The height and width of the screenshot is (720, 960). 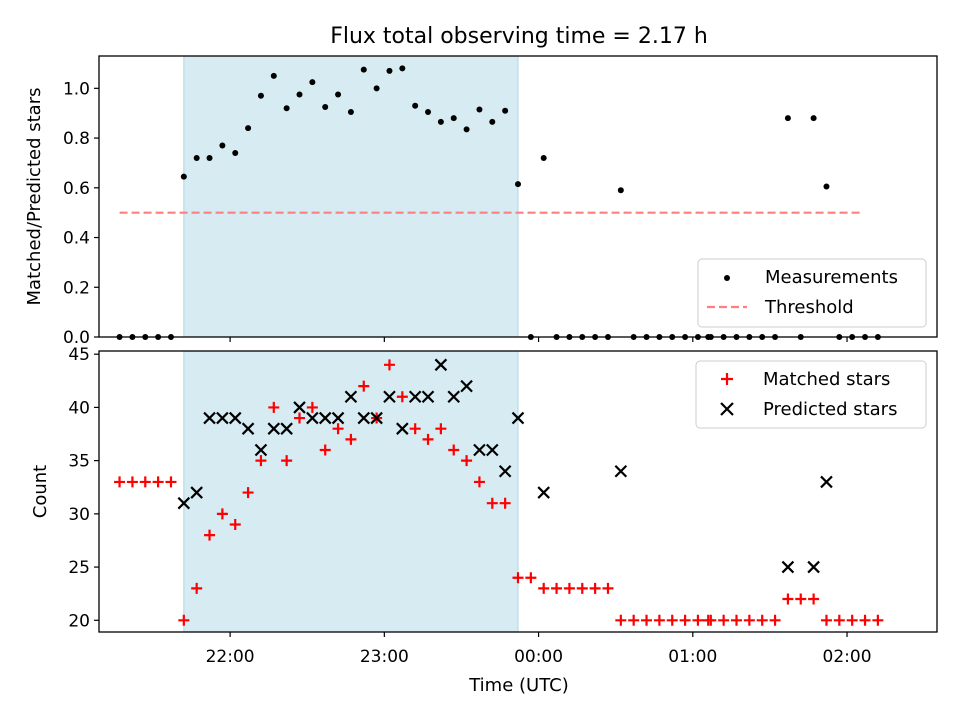 I want to click on legend-threshold-label: Threshold, so click(x=809, y=307).